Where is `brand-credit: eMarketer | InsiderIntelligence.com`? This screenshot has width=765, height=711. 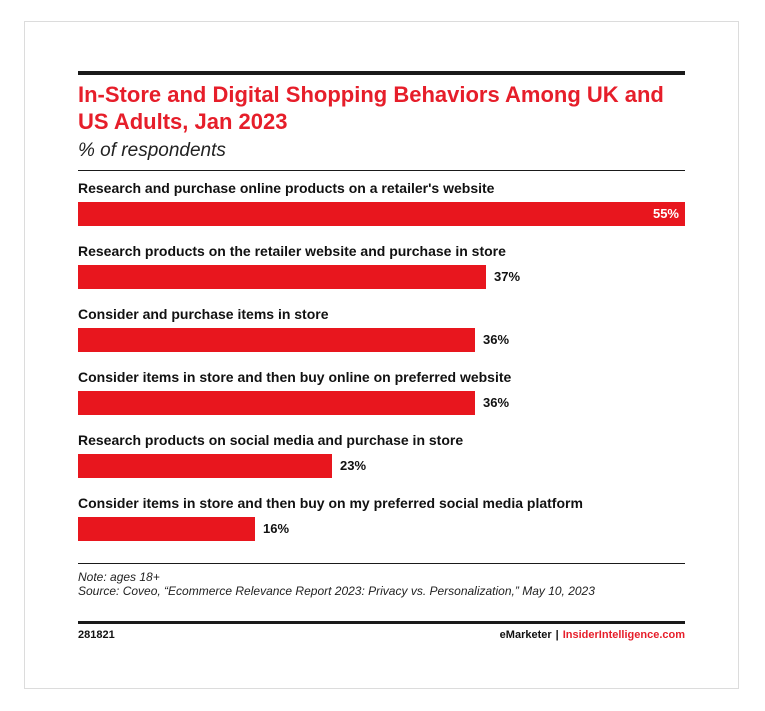
brand-credit: eMarketer | InsiderIntelligence.com is located at coordinates (592, 635).